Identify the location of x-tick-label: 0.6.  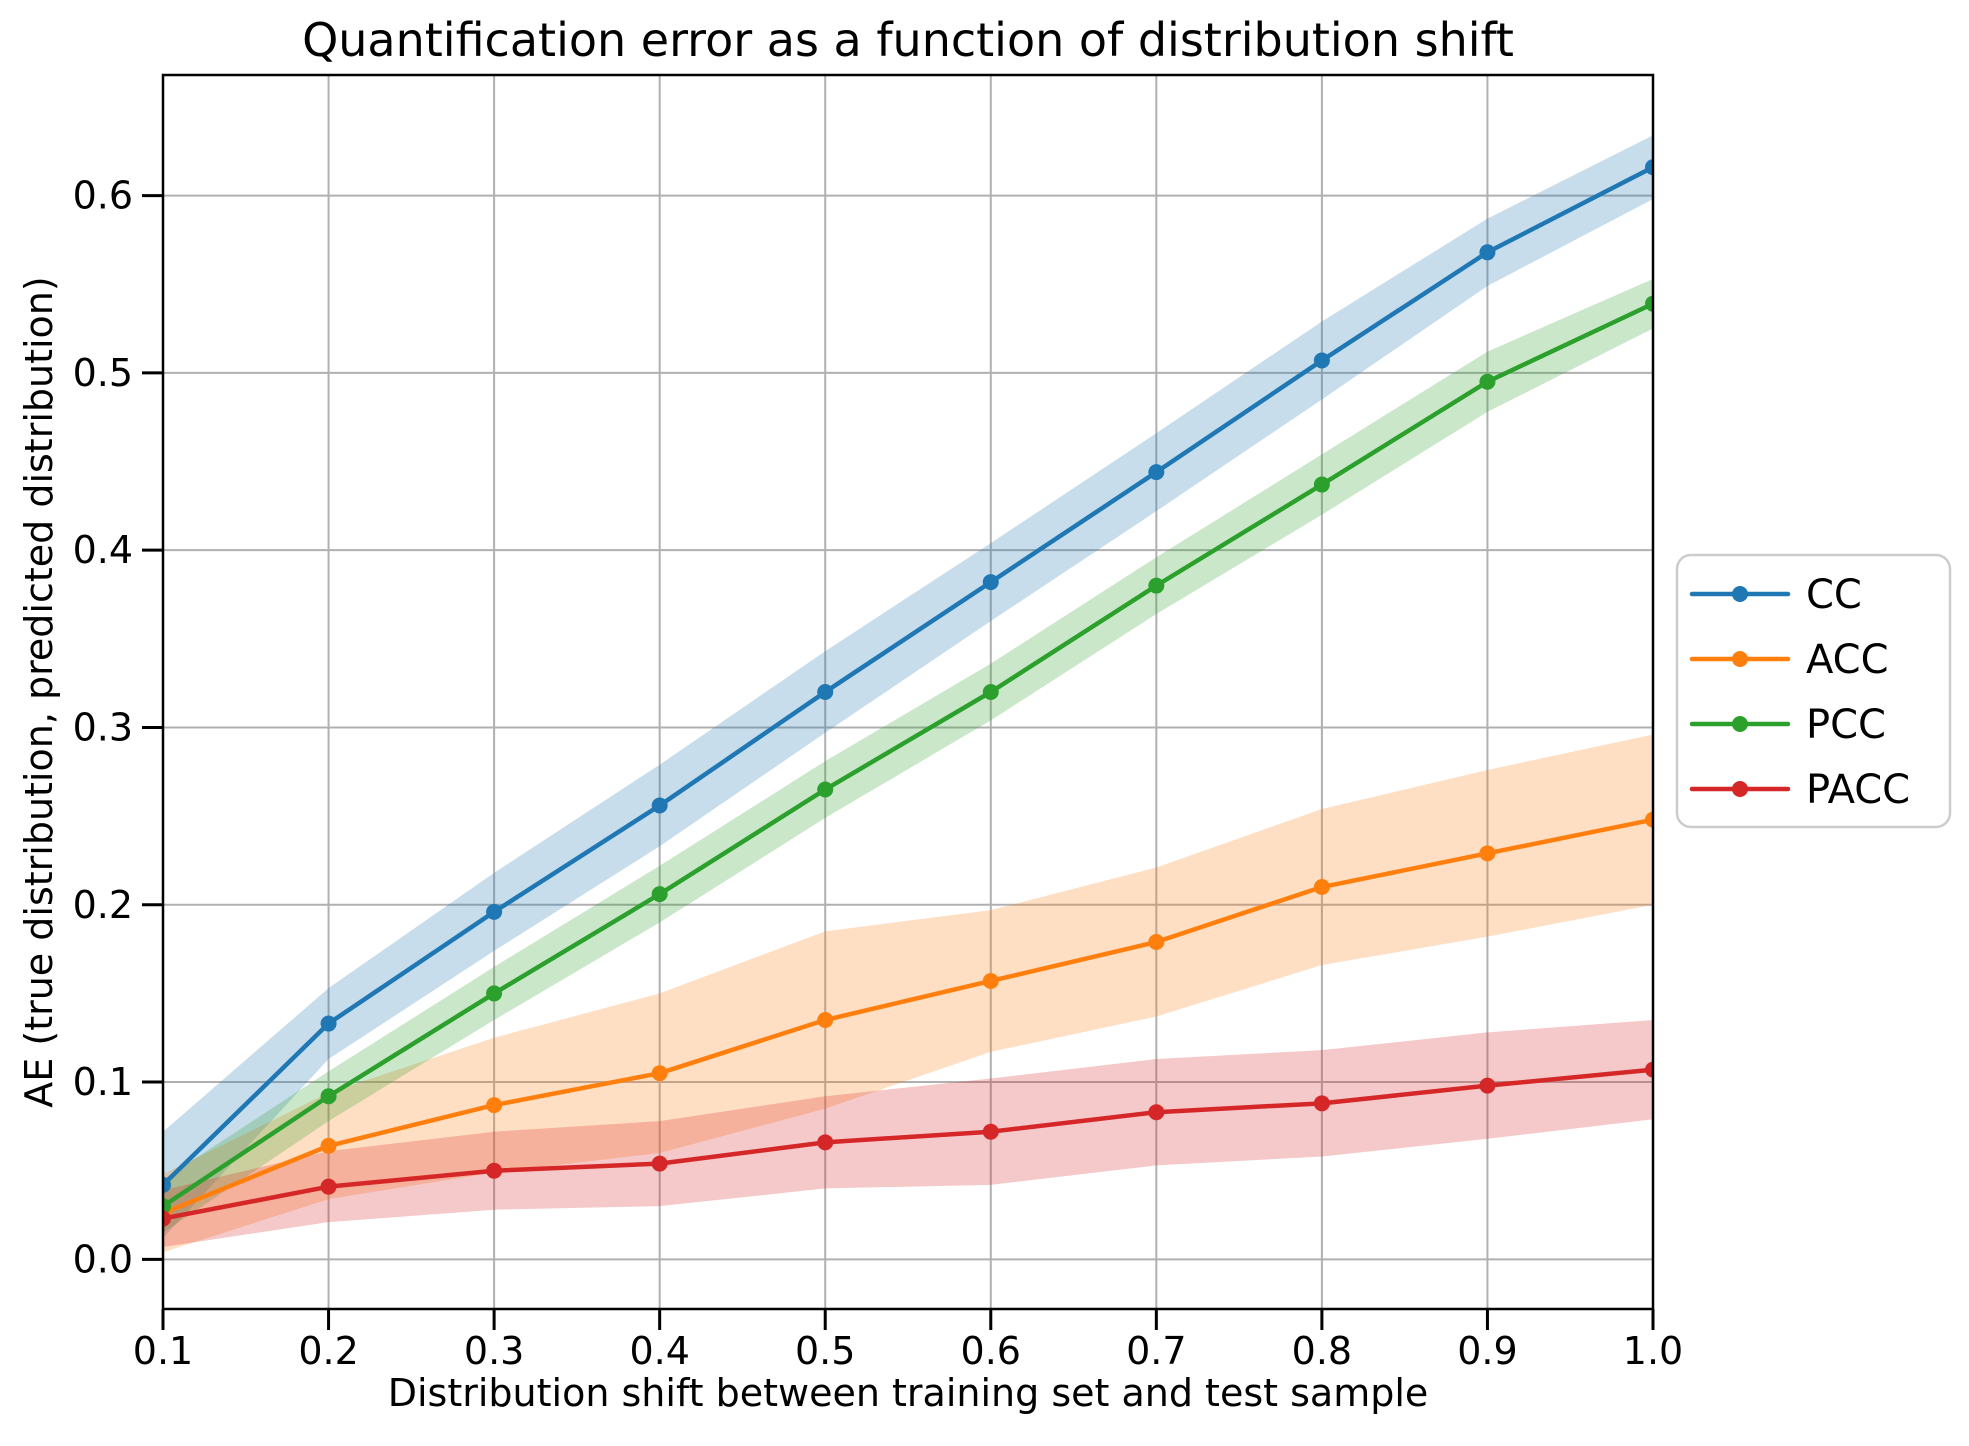
(991, 1351).